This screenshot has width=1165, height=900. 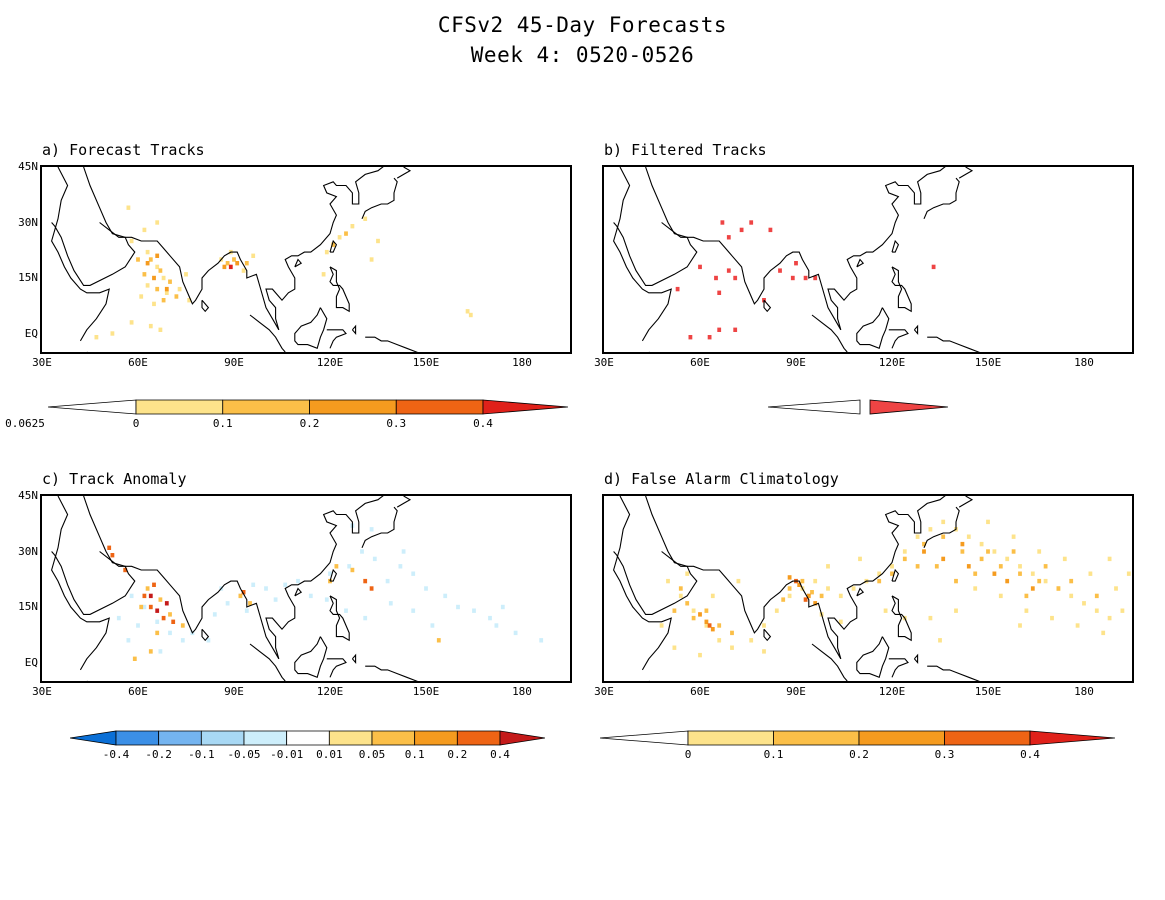 What do you see at coordinates (234, 691) in the screenshot?
I see `lon-tick-label: 90E` at bounding box center [234, 691].